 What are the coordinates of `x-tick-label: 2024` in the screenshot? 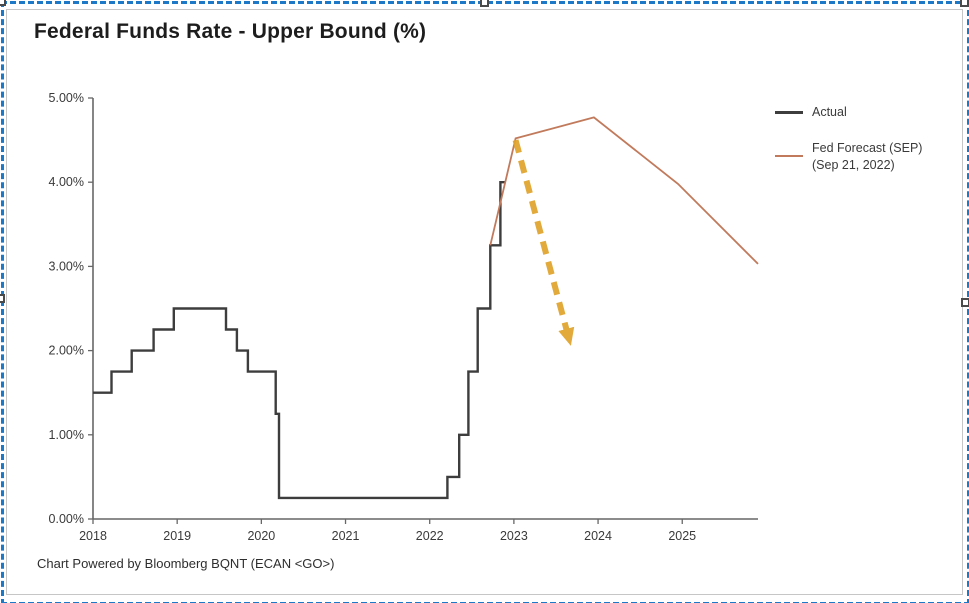 It's located at (598, 536).